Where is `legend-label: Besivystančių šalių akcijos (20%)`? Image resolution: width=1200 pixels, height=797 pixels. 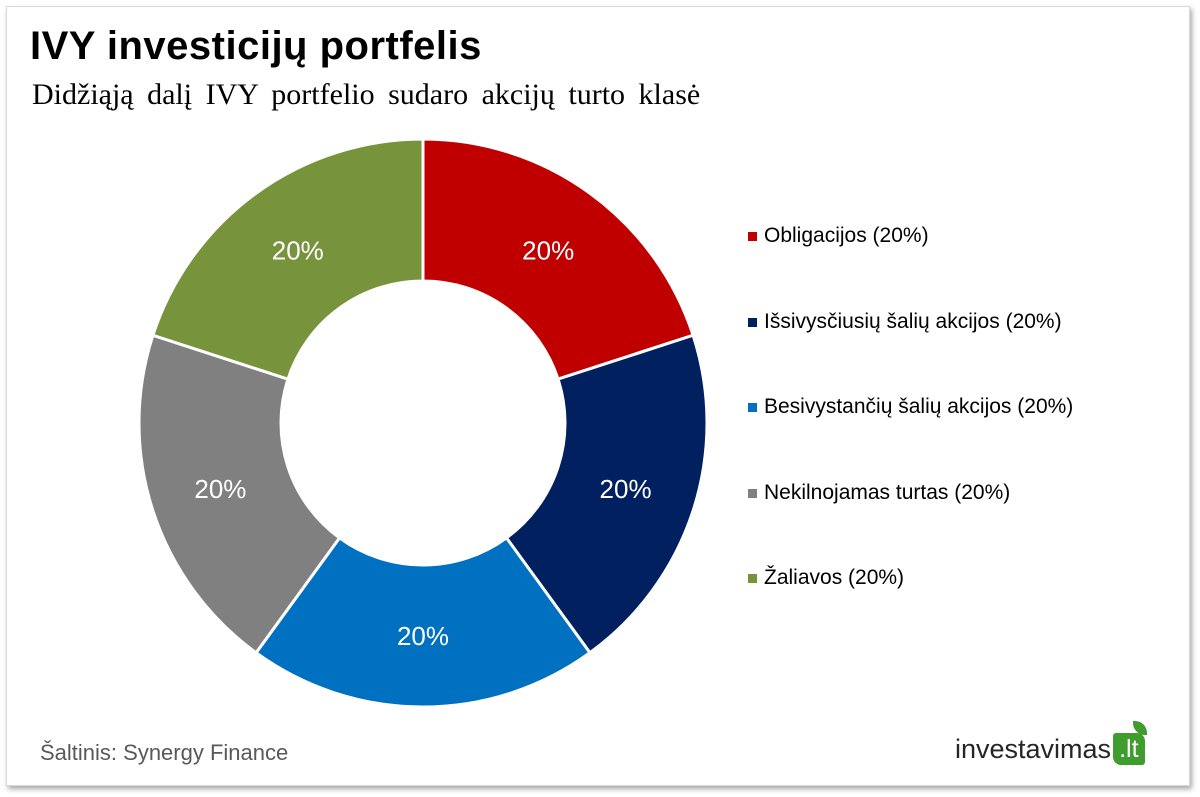 legend-label: Besivystančių šalių akcijos (20%) is located at coordinates (919, 406).